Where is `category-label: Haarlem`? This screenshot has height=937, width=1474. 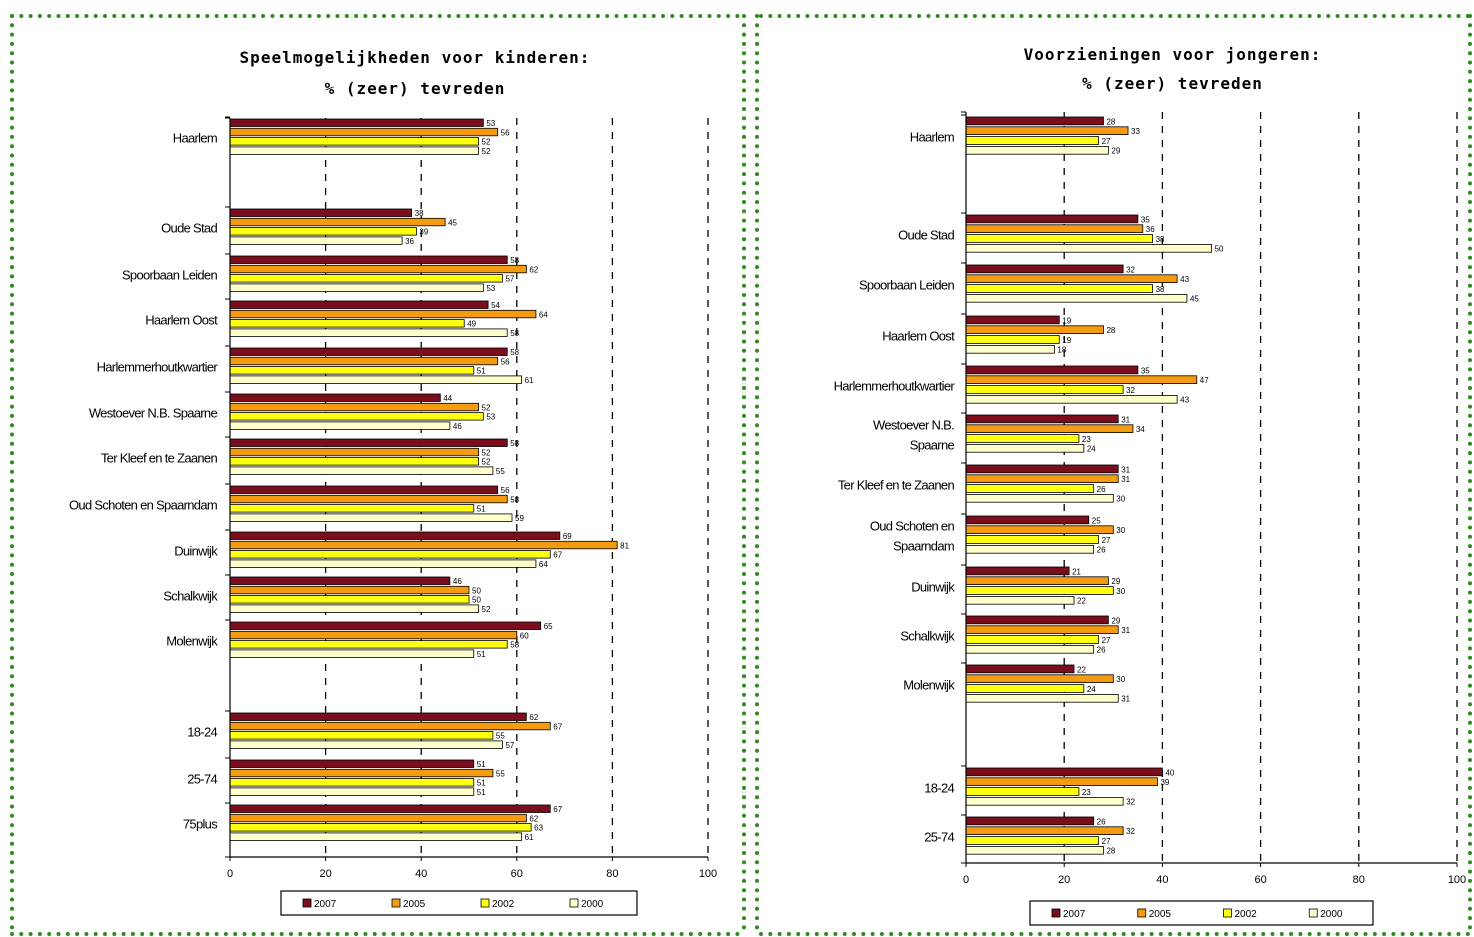
category-label: Haarlem is located at coordinates (195, 138).